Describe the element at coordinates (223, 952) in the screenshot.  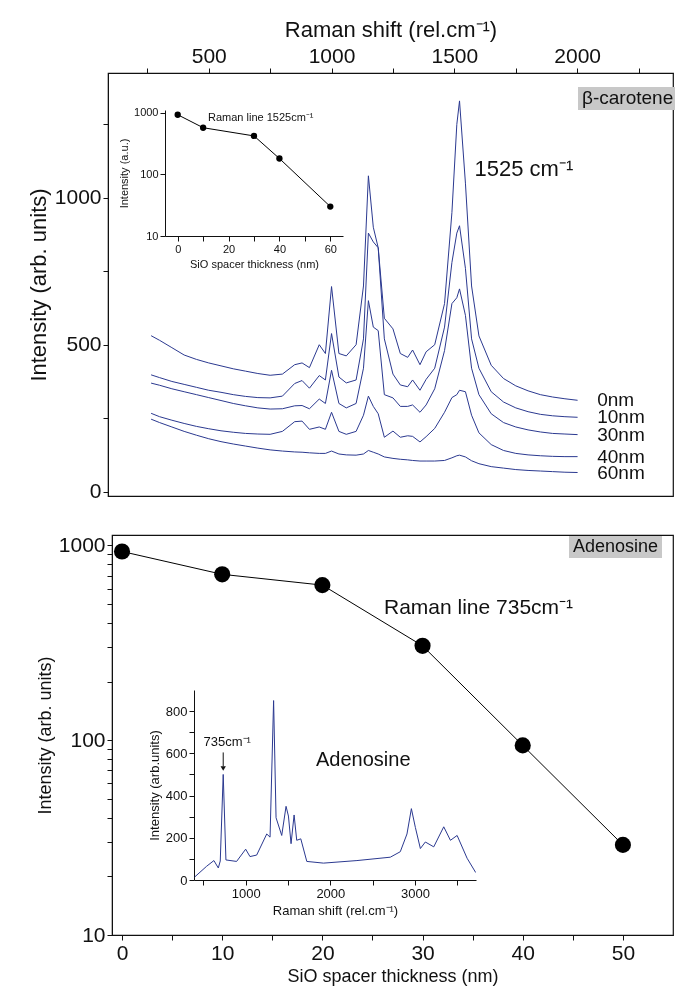
I see `x-tick-label: 10` at that location.